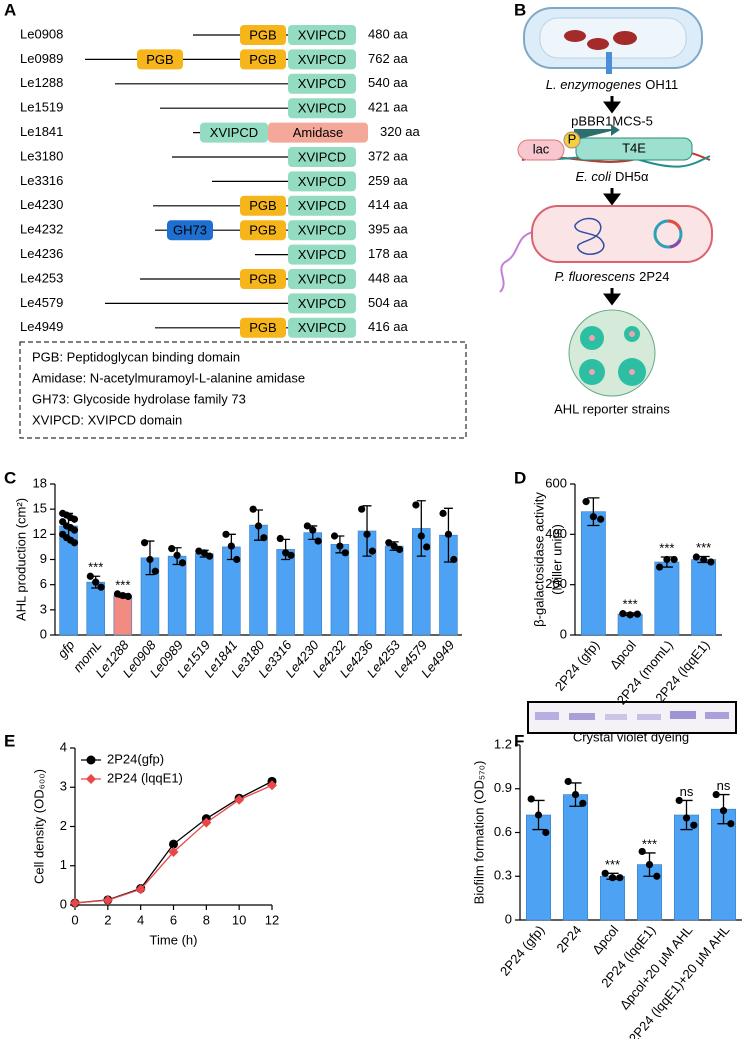  I want to click on legend-text: GH73: Glycoside hydrolase family 73, so click(139, 398).